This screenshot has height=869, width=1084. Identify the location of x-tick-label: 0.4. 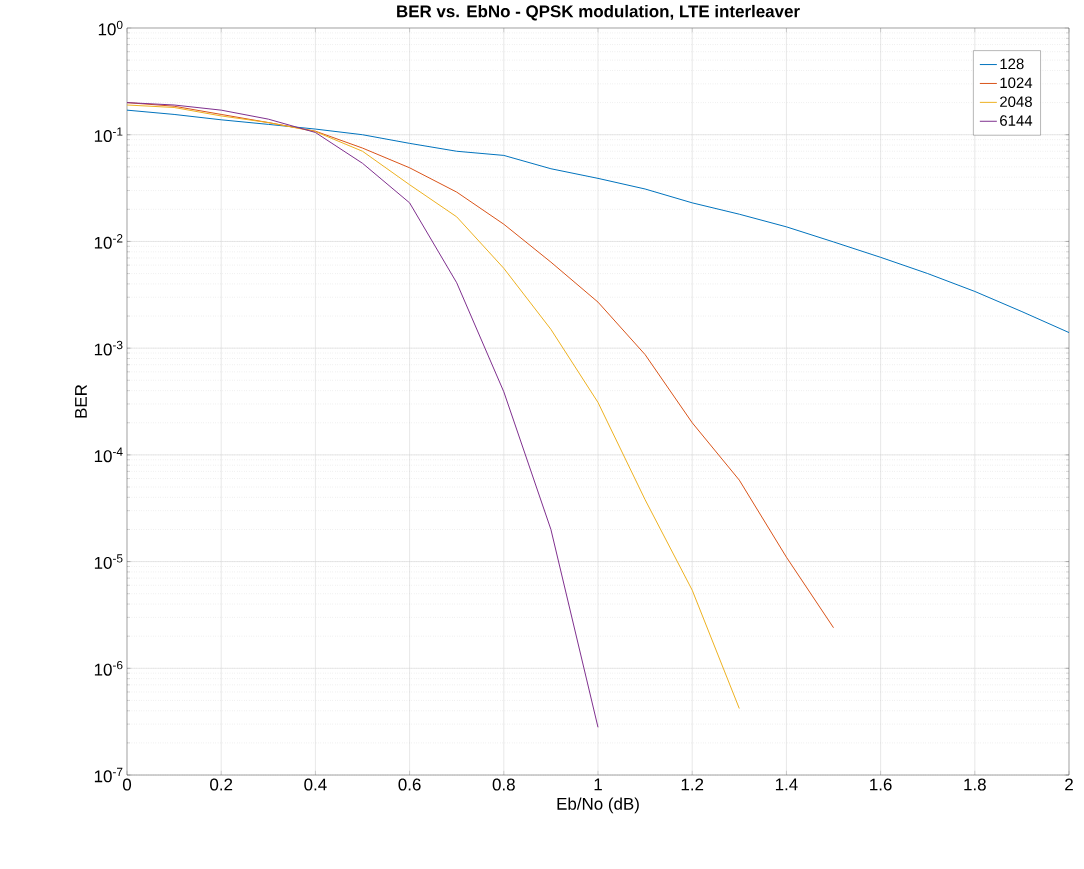
(315, 784).